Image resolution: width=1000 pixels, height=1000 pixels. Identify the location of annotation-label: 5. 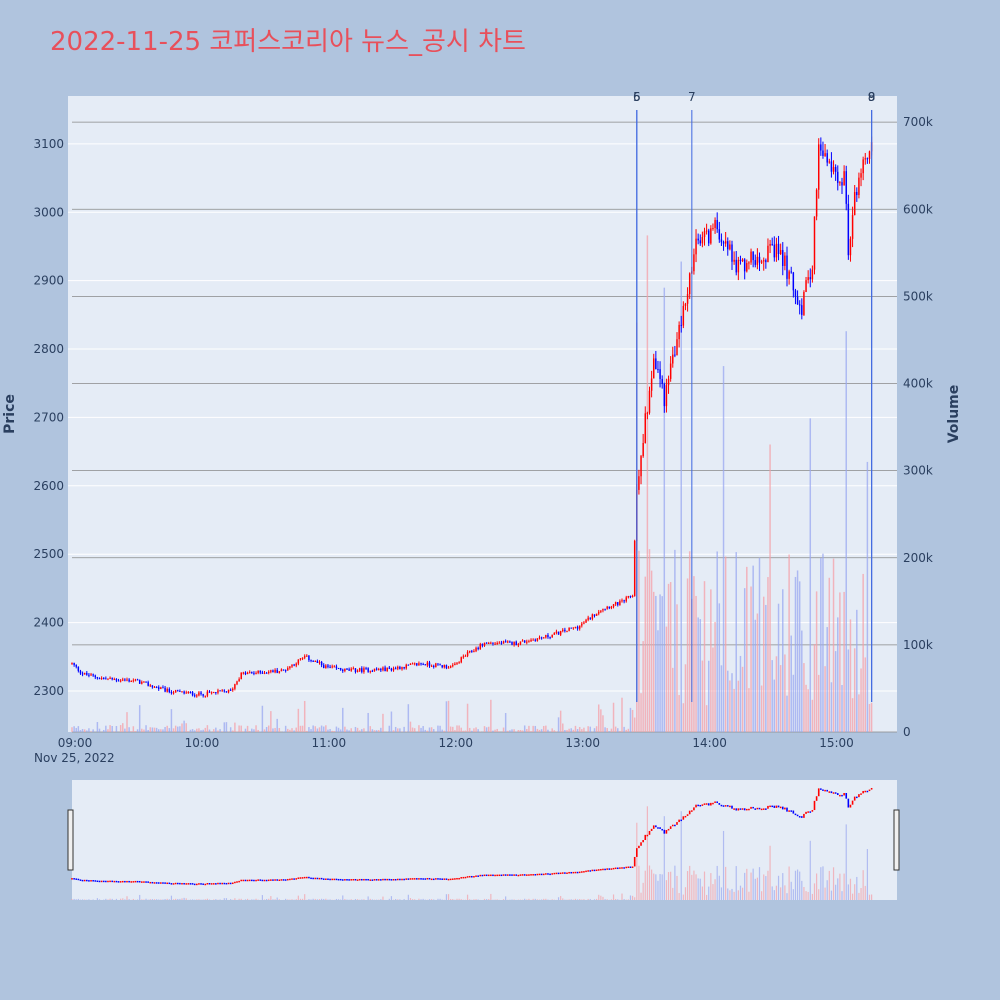
(637, 97).